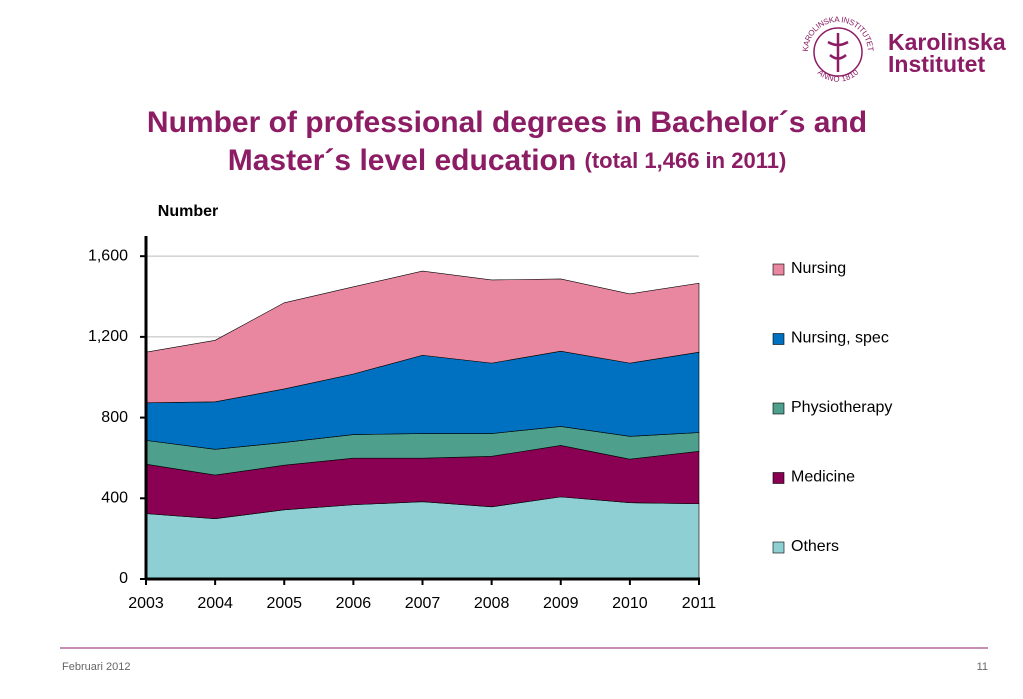  What do you see at coordinates (561, 603) in the screenshot?
I see `x-tick-label: 2009` at bounding box center [561, 603].